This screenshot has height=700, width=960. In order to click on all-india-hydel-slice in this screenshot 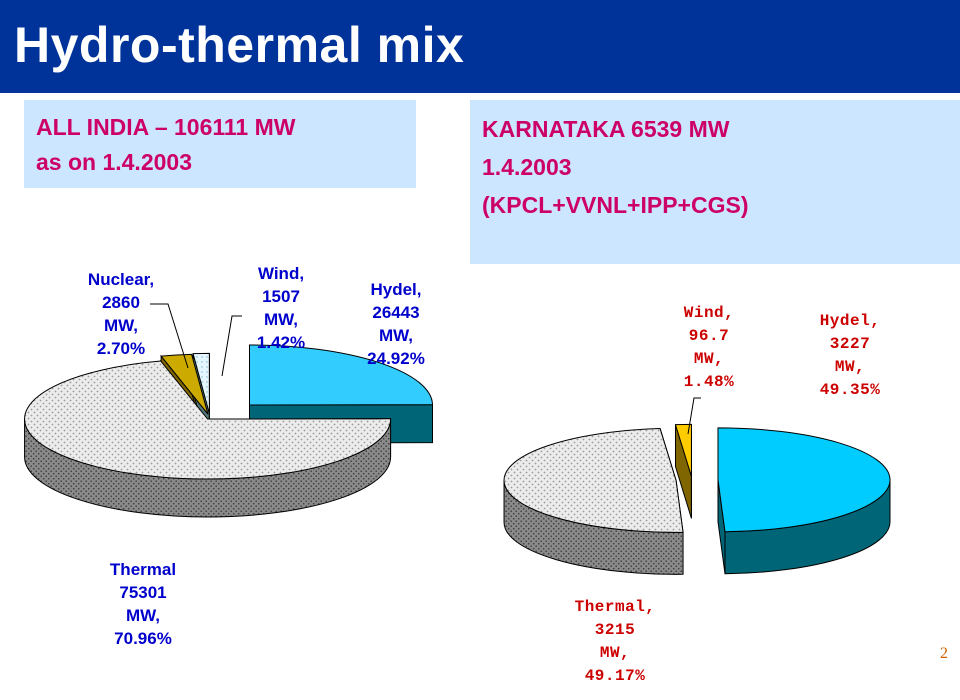, I will do `click(341, 375)`.